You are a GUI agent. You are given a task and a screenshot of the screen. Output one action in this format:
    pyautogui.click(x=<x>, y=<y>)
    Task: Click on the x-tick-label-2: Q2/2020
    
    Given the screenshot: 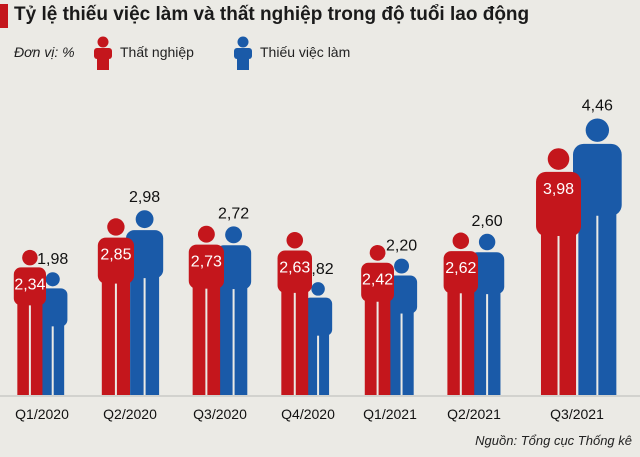 What is the action you would take?
    pyautogui.click(x=130, y=414)
    